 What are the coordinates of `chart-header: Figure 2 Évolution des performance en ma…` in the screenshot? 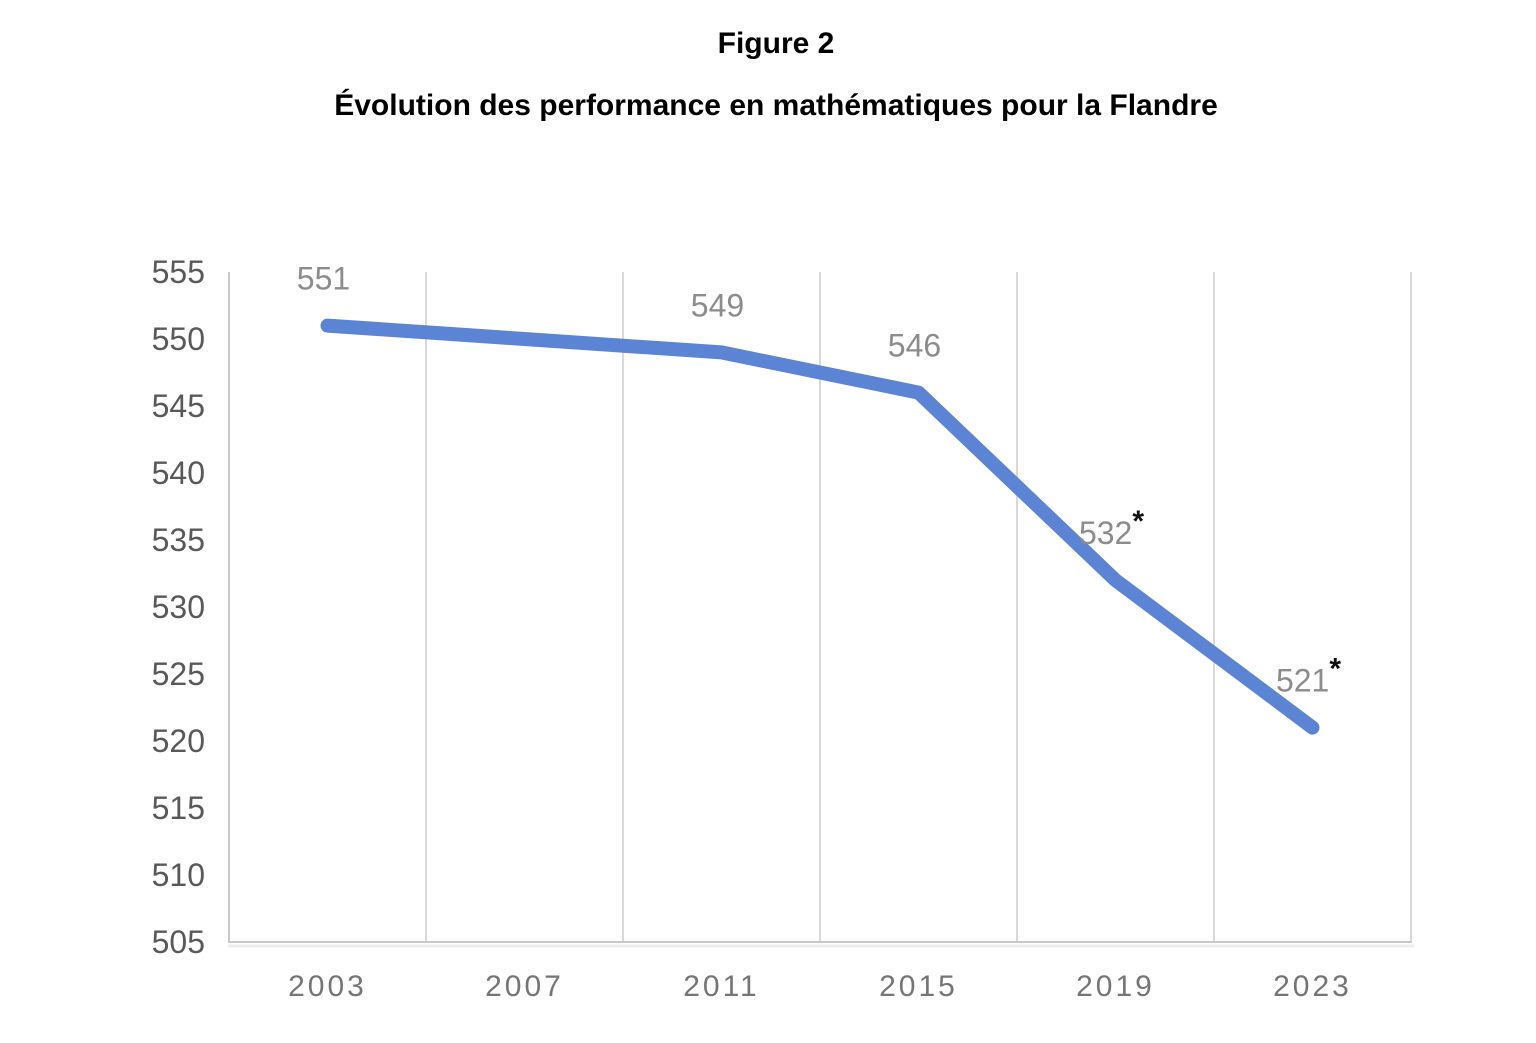 It's located at (772, 61).